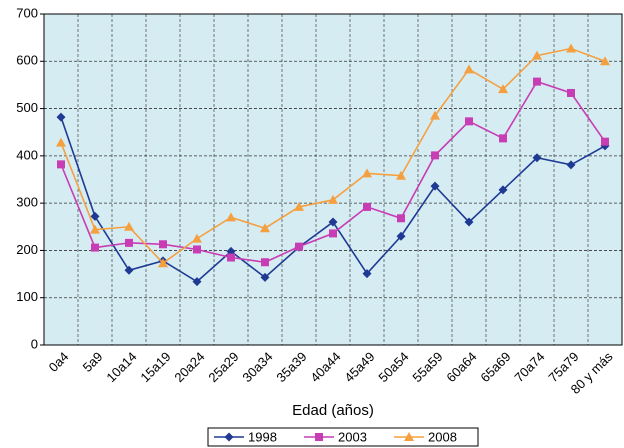  I want to click on x-tick-label: 65a69, so click(495, 367).